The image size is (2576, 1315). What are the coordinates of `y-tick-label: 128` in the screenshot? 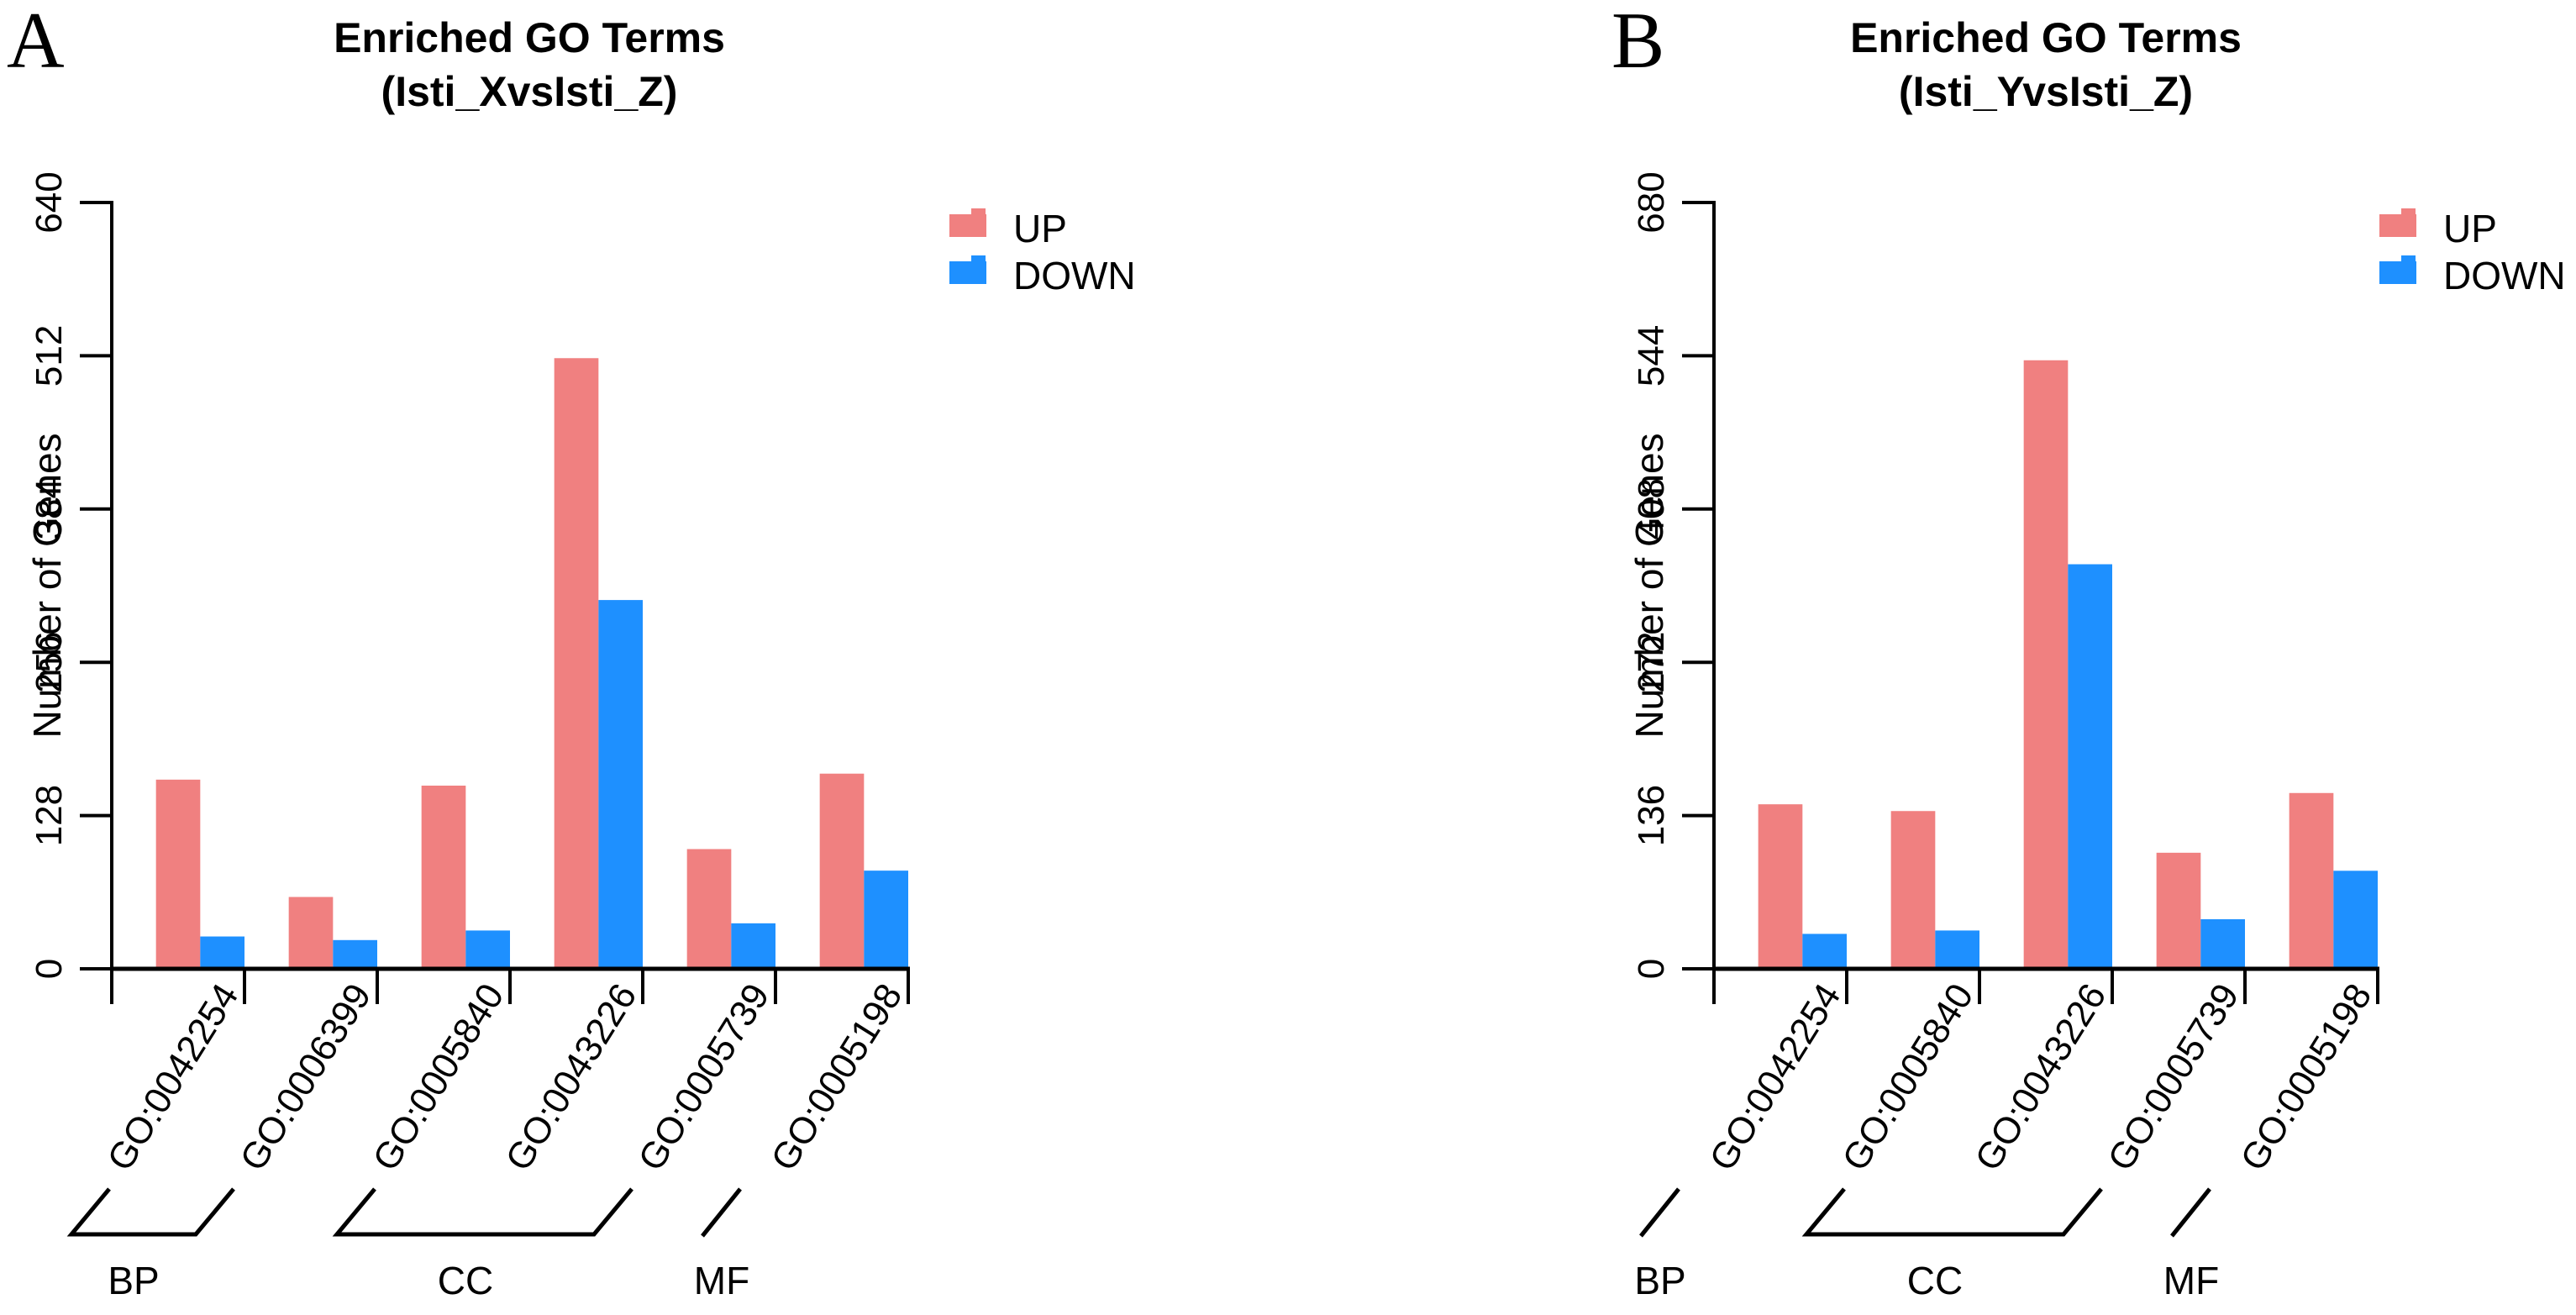 It's located at (49, 816).